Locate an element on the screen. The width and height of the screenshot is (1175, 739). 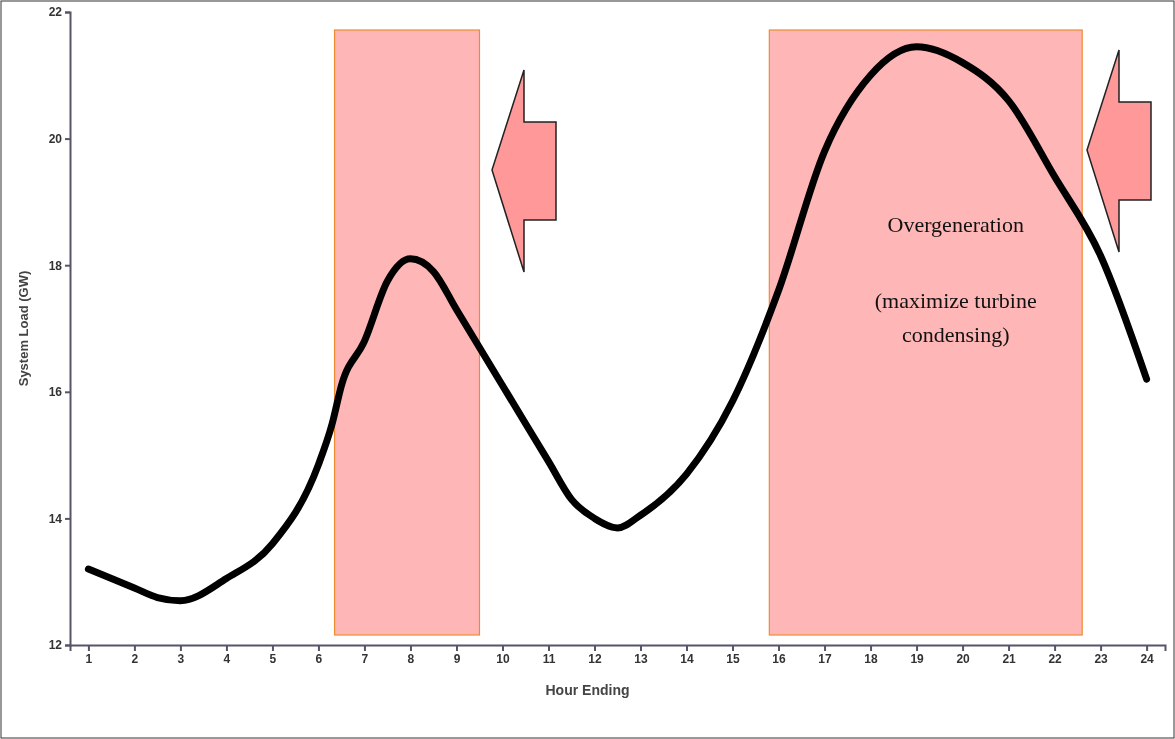
y-tick-label: 14 is located at coordinates (55, 518).